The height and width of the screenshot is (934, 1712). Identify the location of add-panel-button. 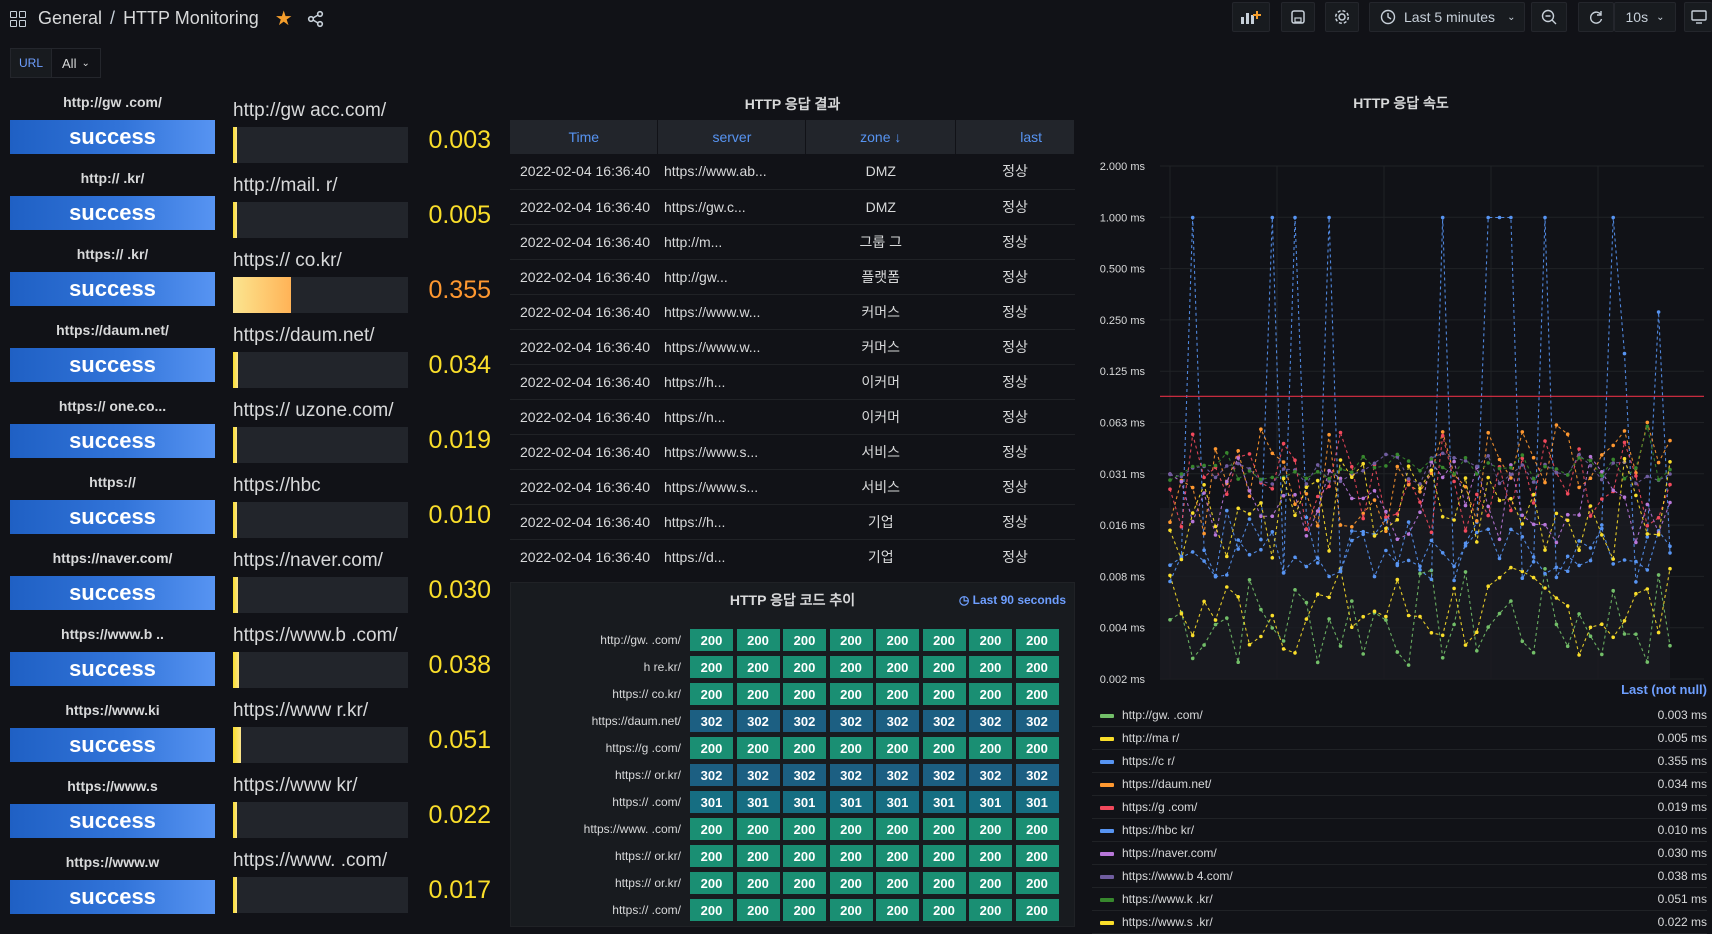
(1251, 17).